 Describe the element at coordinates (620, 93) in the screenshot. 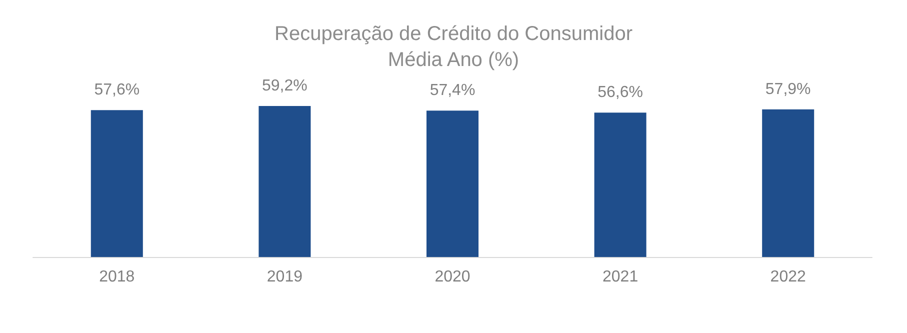

I see `data-label: 56,6%` at that location.